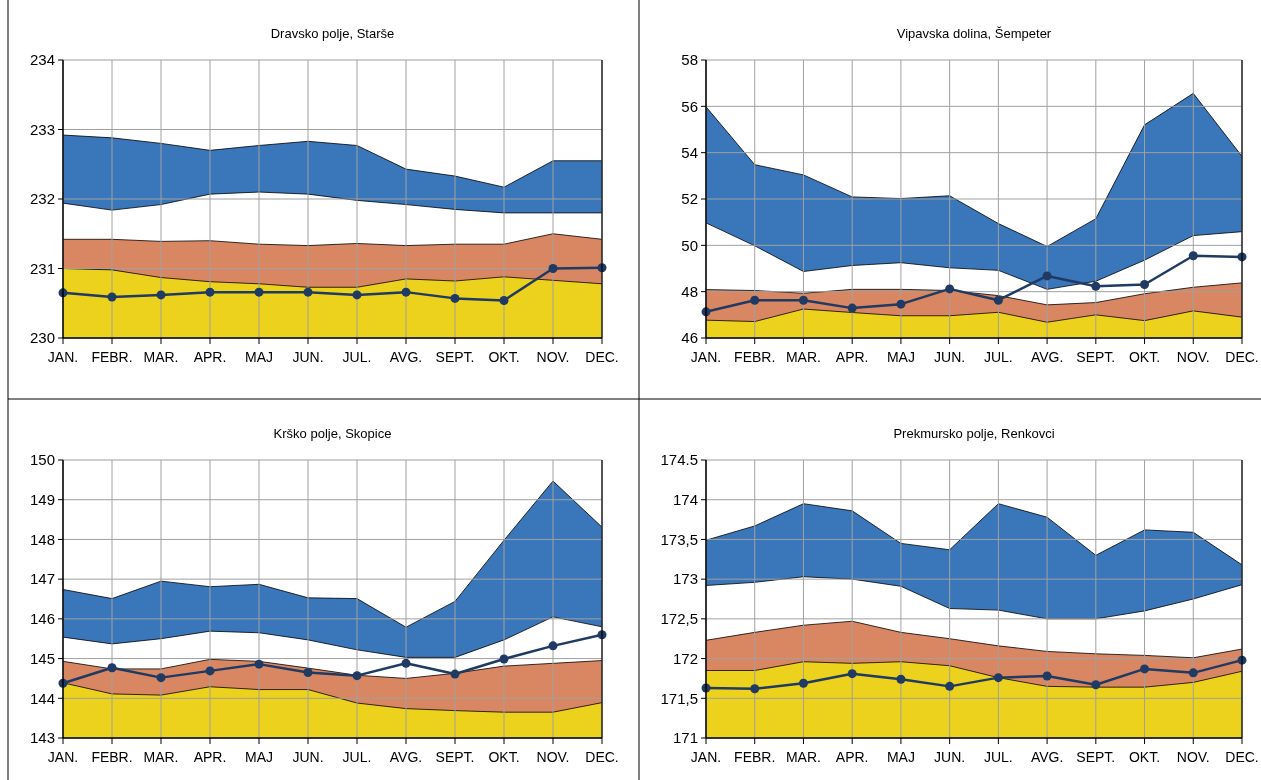  What do you see at coordinates (332, 433) in the screenshot?
I see `chart-title: Krško polje, Skopice` at bounding box center [332, 433].